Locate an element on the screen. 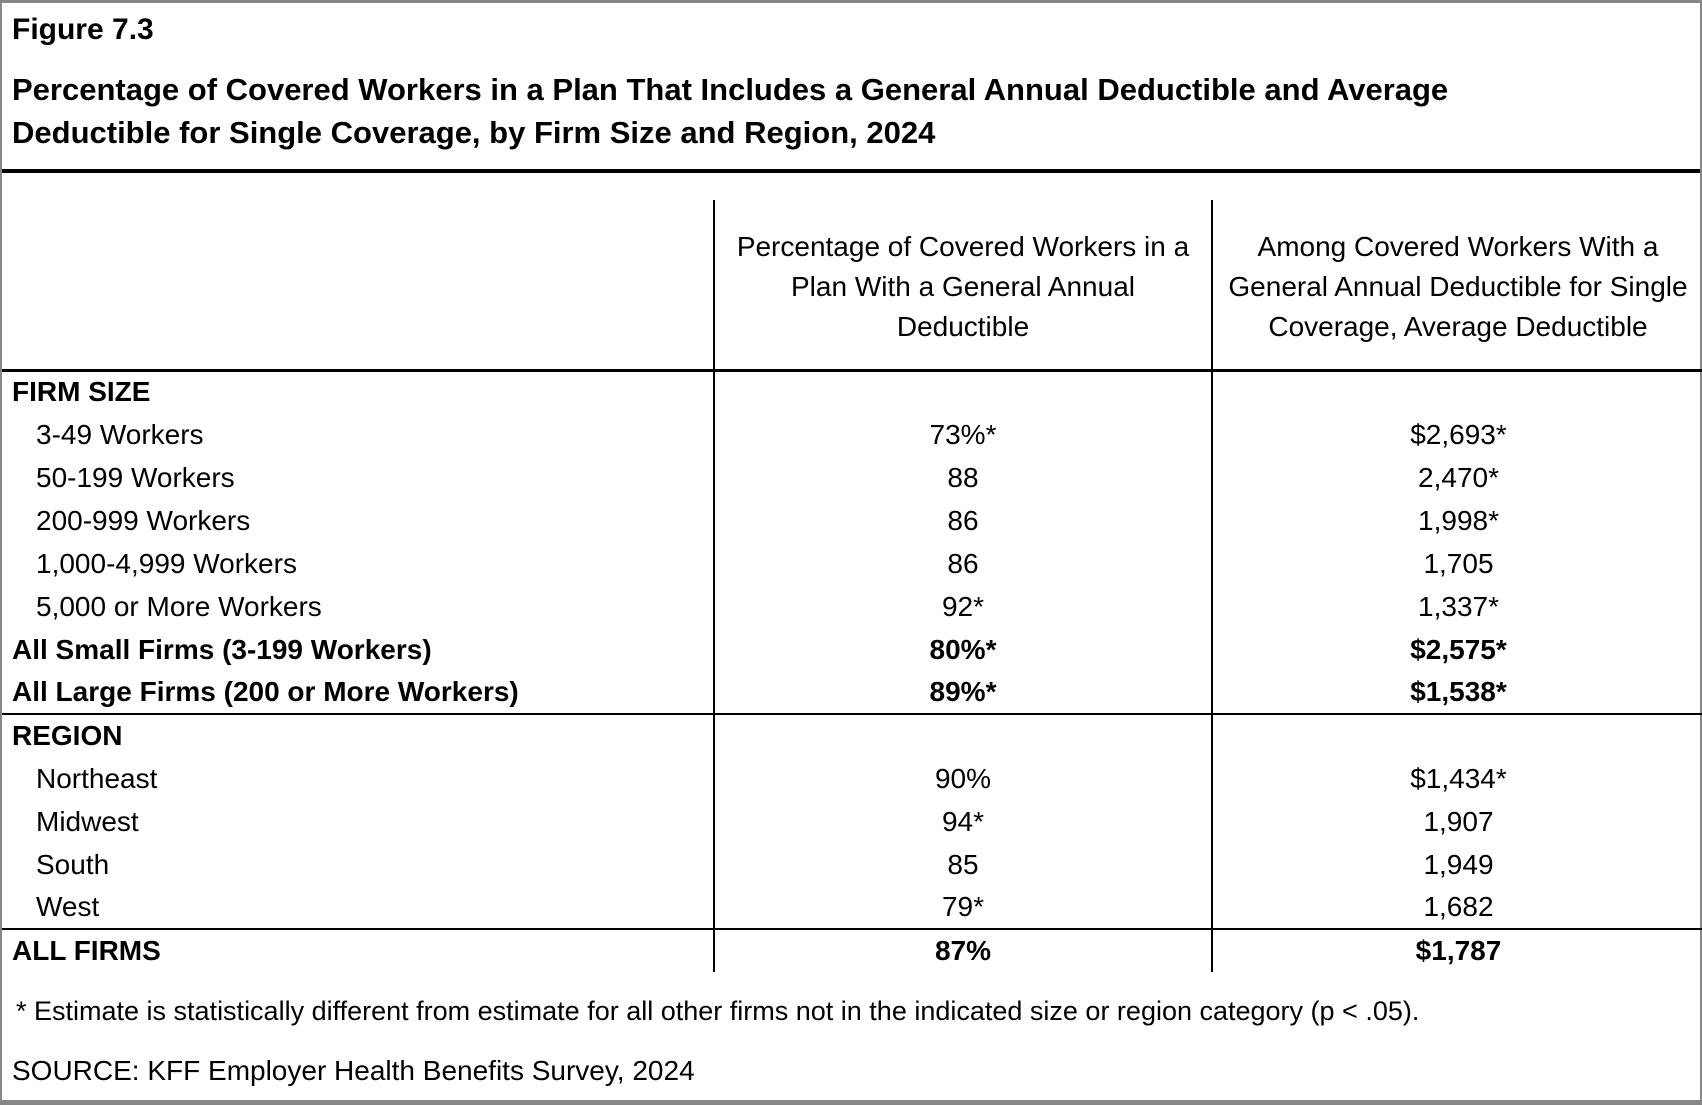 This screenshot has width=1702, height=1105. row-label-cell: 50-199 Workers is located at coordinates (135, 477).